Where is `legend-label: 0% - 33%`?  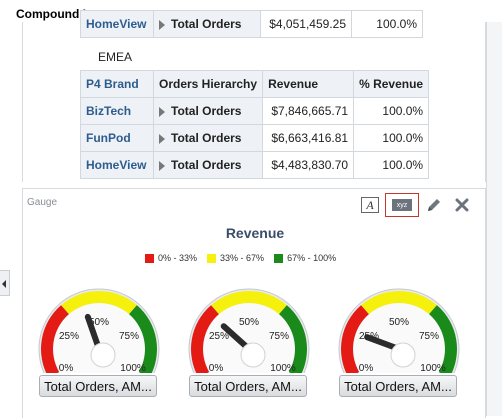
legend-label: 0% - 33% is located at coordinates (178, 258).